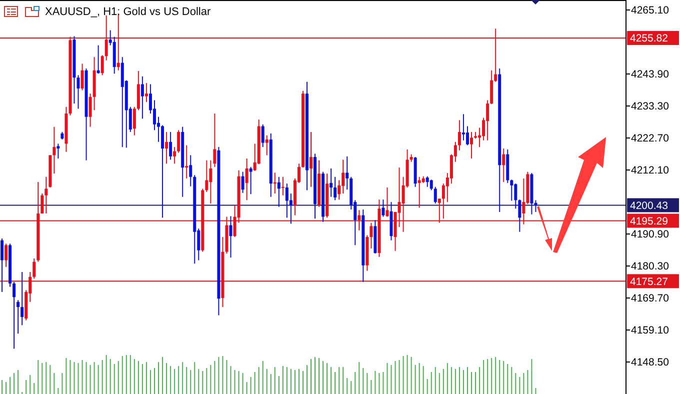  What do you see at coordinates (128, 12) in the screenshot?
I see `text: XAUUSD_, H1: Gold vs US Dollar` at bounding box center [128, 12].